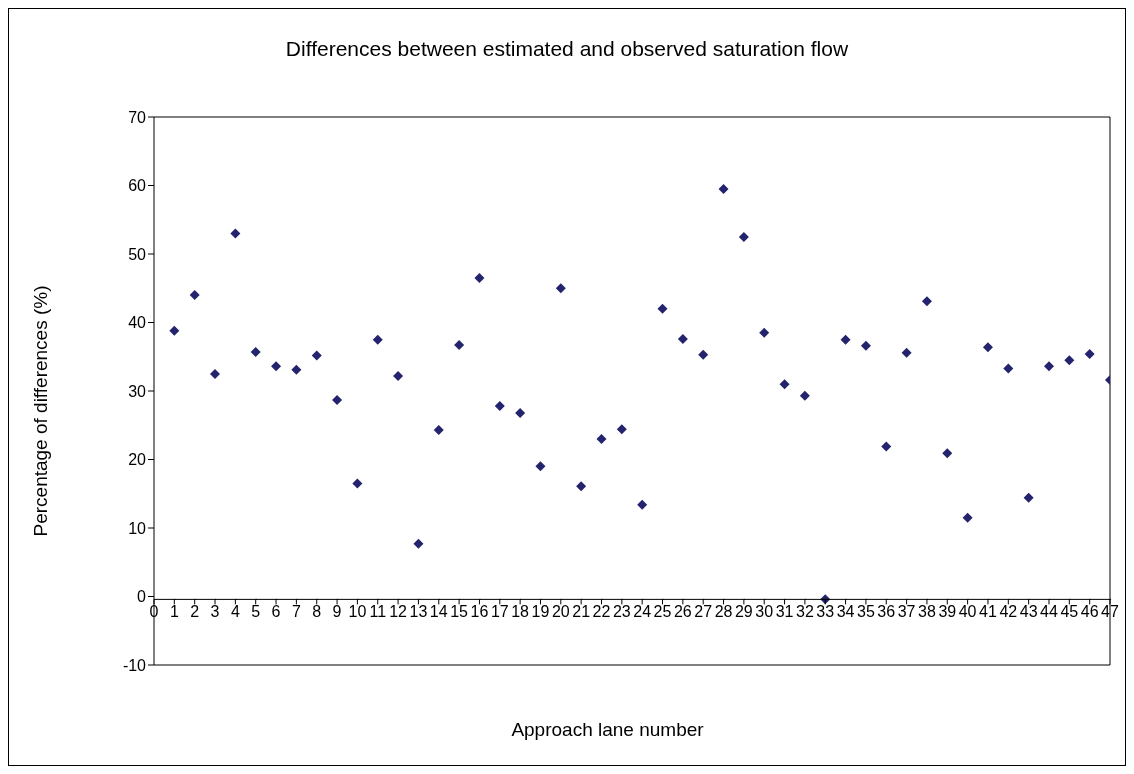  What do you see at coordinates (581, 612) in the screenshot?
I see `x-tick-label: 21` at bounding box center [581, 612].